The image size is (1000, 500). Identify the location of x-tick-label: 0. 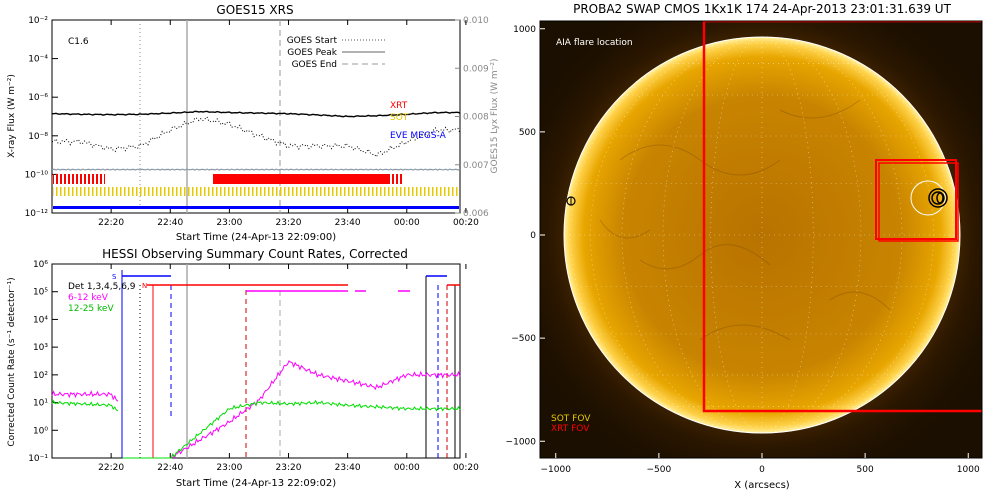
(762, 470).